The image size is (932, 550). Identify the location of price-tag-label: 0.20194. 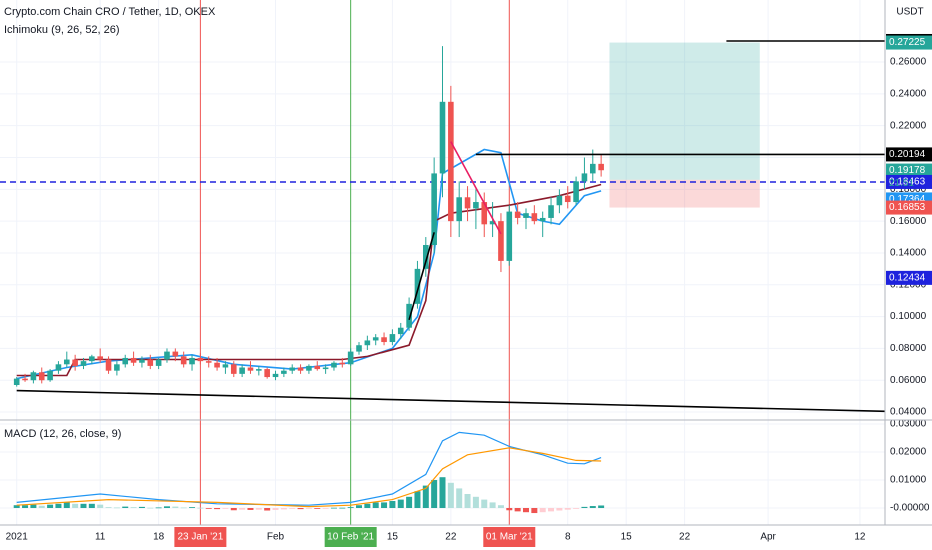
(907, 154).